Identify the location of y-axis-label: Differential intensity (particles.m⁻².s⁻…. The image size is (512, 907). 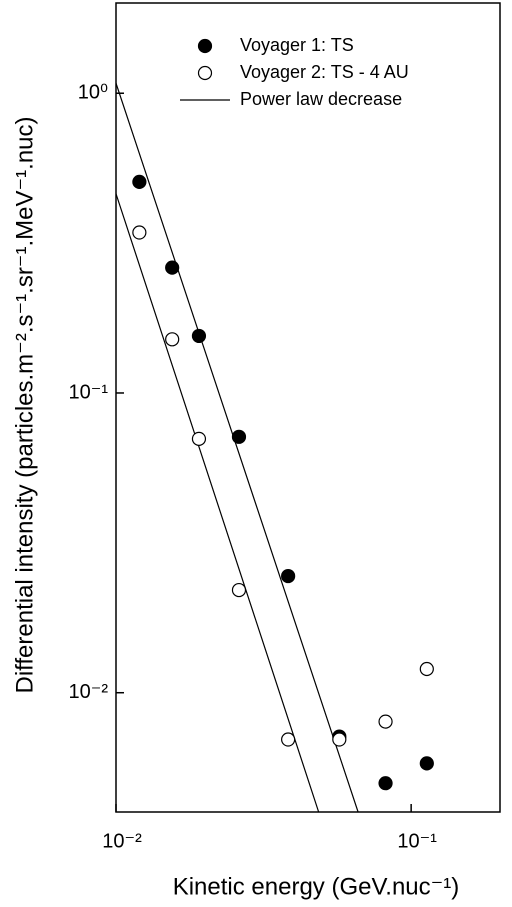
(24, 404).